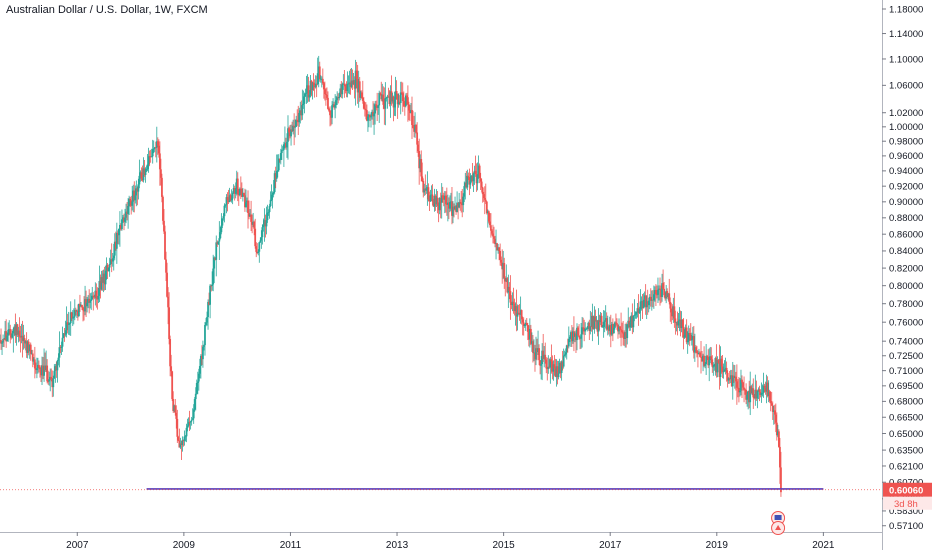 The height and width of the screenshot is (555, 932). I want to click on price-tick-label: 0.68000, so click(906, 402).